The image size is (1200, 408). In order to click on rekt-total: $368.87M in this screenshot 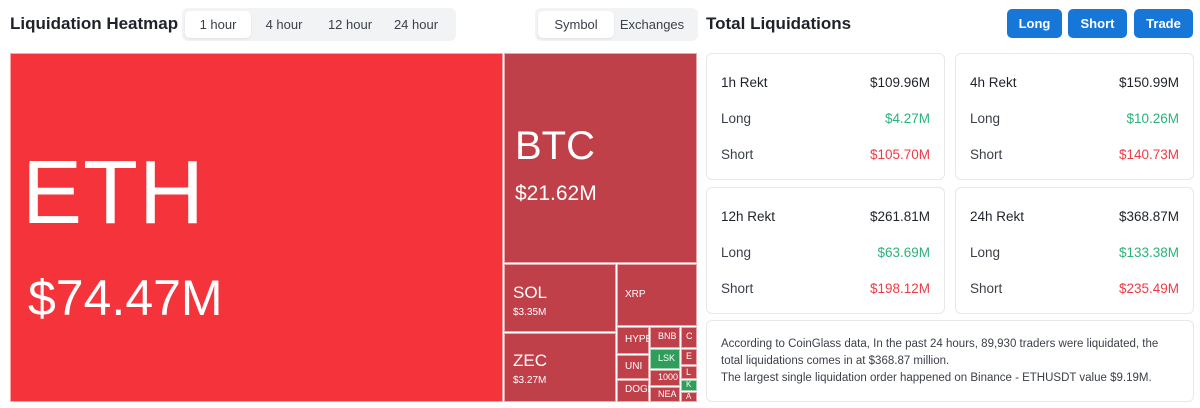, I will do `click(1148, 216)`.